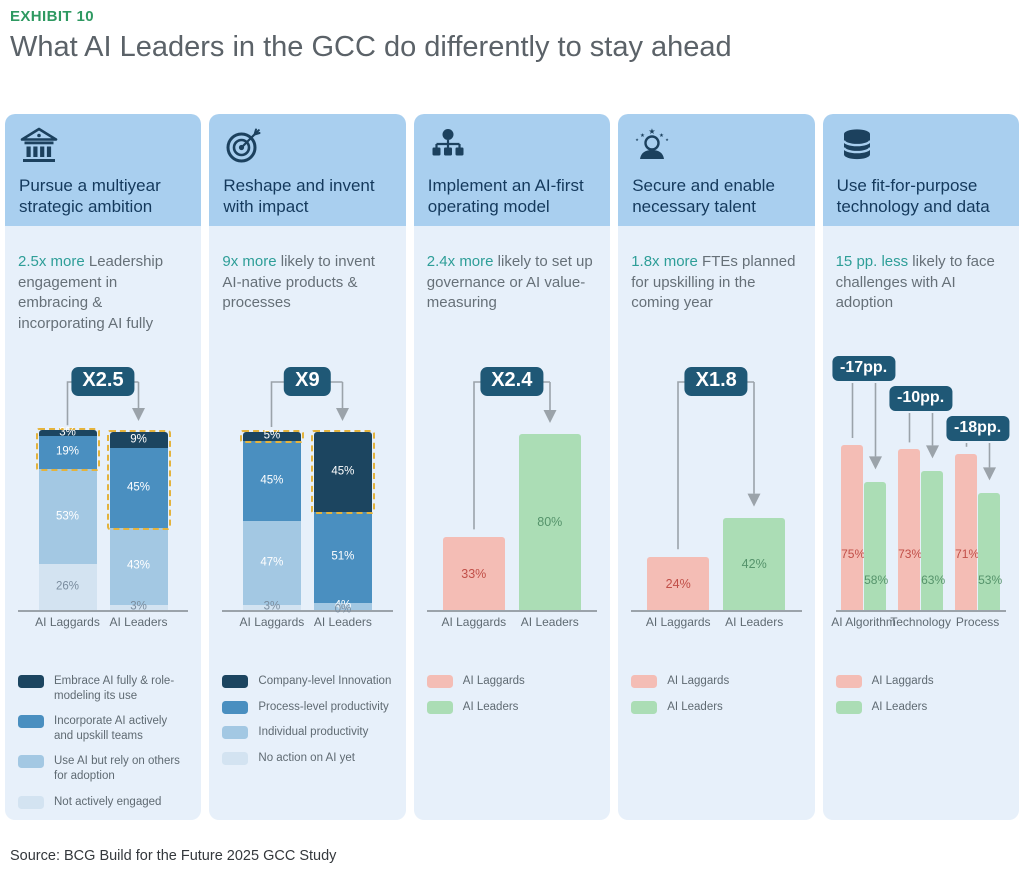 The width and height of the screenshot is (1024, 887). Describe the element at coordinates (920, 622) in the screenshot. I see `axis-category-label: Technology` at that location.